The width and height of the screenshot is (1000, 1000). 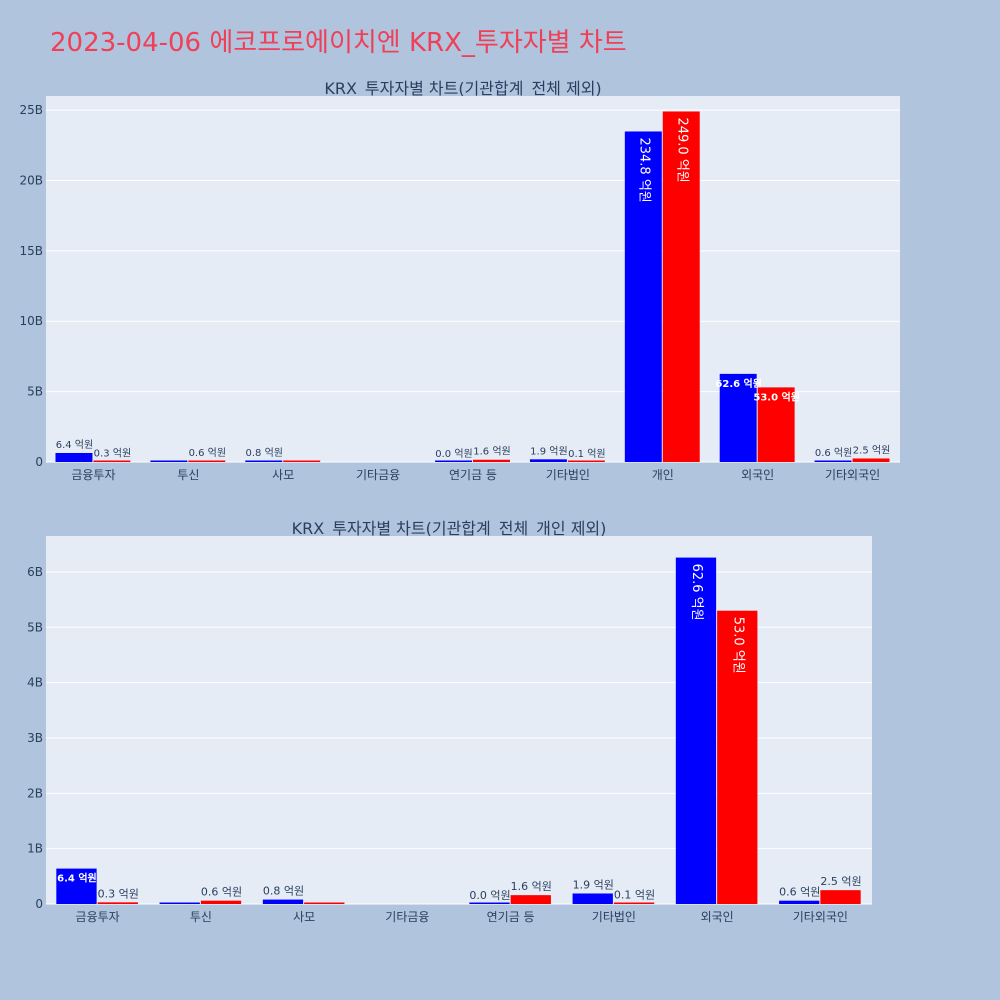 I want to click on y-tick-label: 25B, so click(x=31, y=110).